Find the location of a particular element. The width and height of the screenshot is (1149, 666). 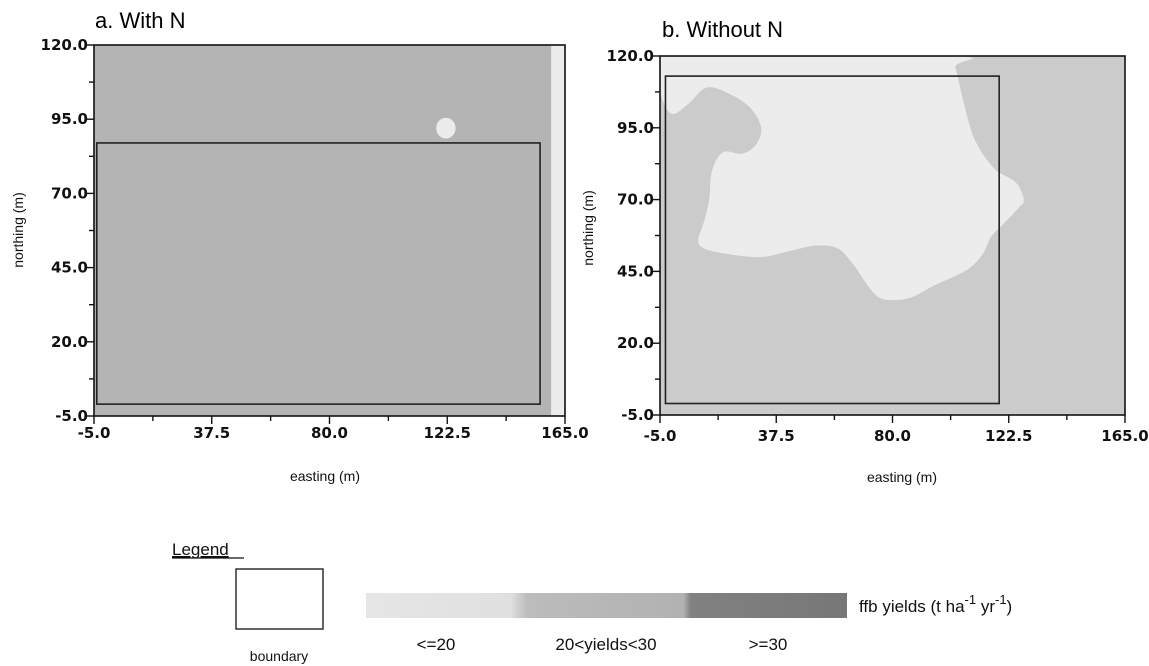

panel-b-y-tick-labels: -5.0 20.0 45.0 70.0 95.0 120.0 is located at coordinates (630, 235).